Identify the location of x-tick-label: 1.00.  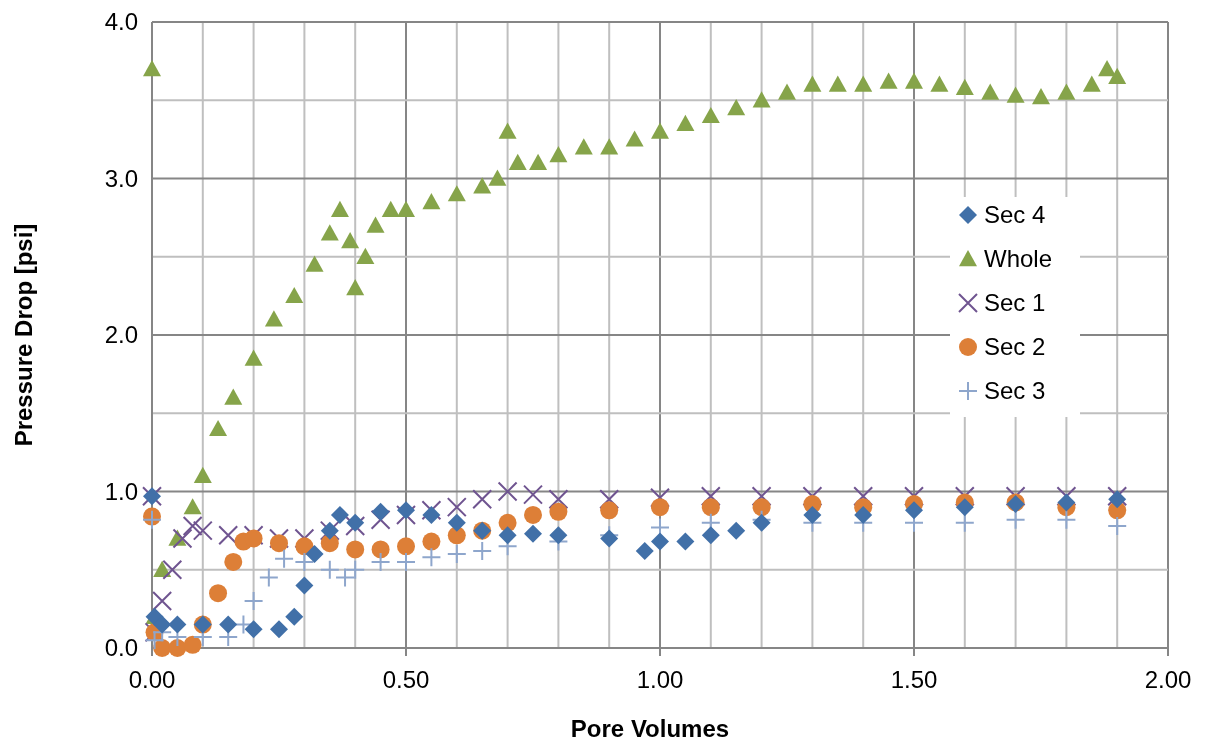
(660, 679).